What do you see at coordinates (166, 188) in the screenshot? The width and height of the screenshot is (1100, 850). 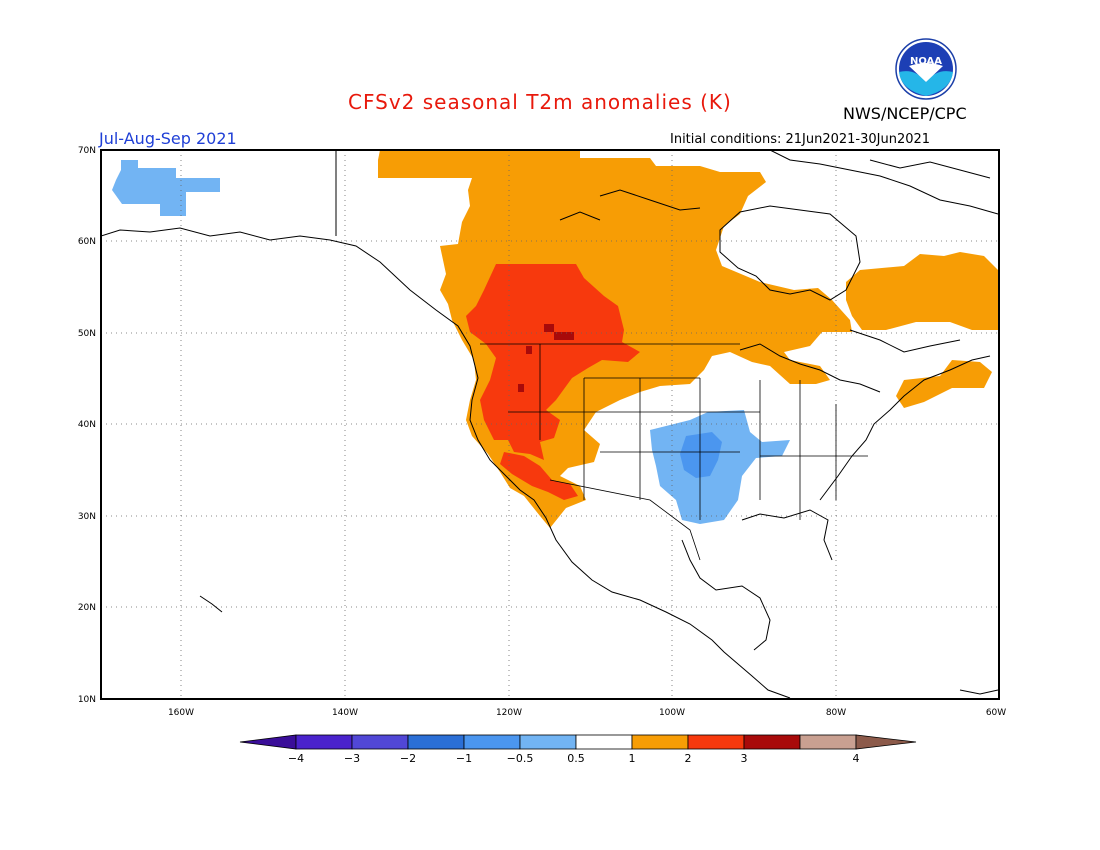 I see `alaska-cool-anomaly` at bounding box center [166, 188].